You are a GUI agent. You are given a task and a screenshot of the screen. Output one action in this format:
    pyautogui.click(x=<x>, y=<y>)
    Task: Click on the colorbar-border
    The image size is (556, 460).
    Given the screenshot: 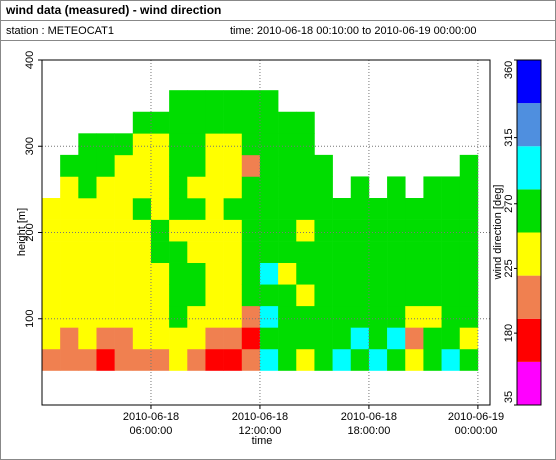 What is the action you would take?
    pyautogui.click(x=529, y=232)
    